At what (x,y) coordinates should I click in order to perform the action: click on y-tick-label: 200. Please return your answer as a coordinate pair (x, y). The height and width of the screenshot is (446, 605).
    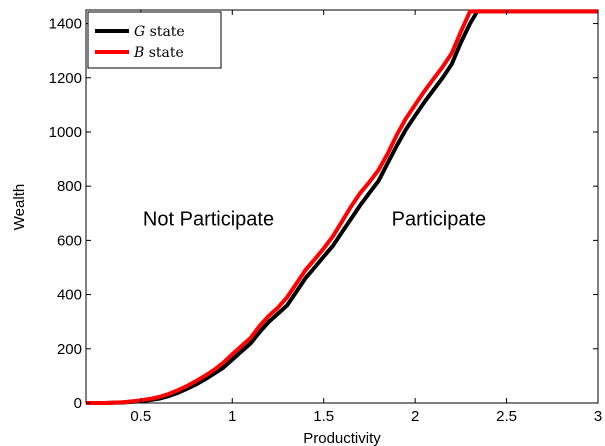
    Looking at the image, I should click on (69, 349).